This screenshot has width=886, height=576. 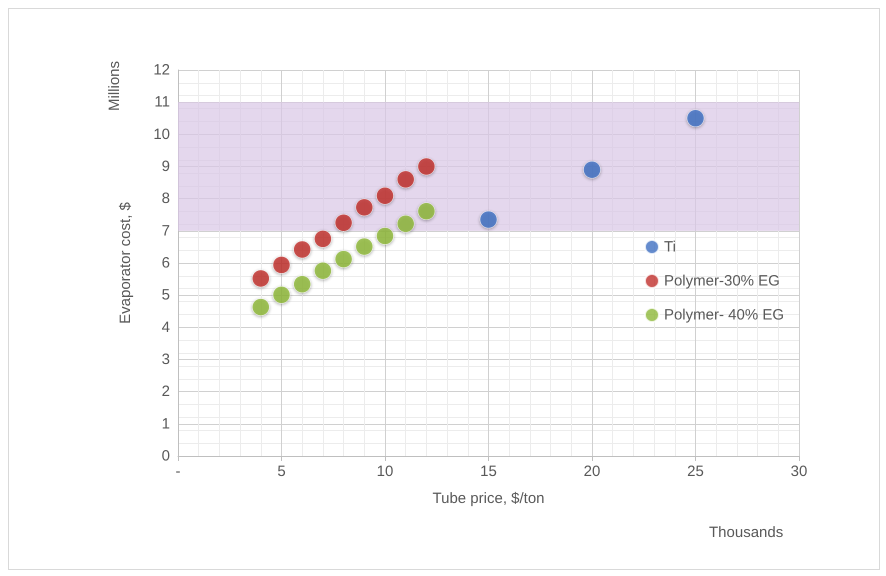 What do you see at coordinates (166, 391) in the screenshot?
I see `y-tick-label: 2` at bounding box center [166, 391].